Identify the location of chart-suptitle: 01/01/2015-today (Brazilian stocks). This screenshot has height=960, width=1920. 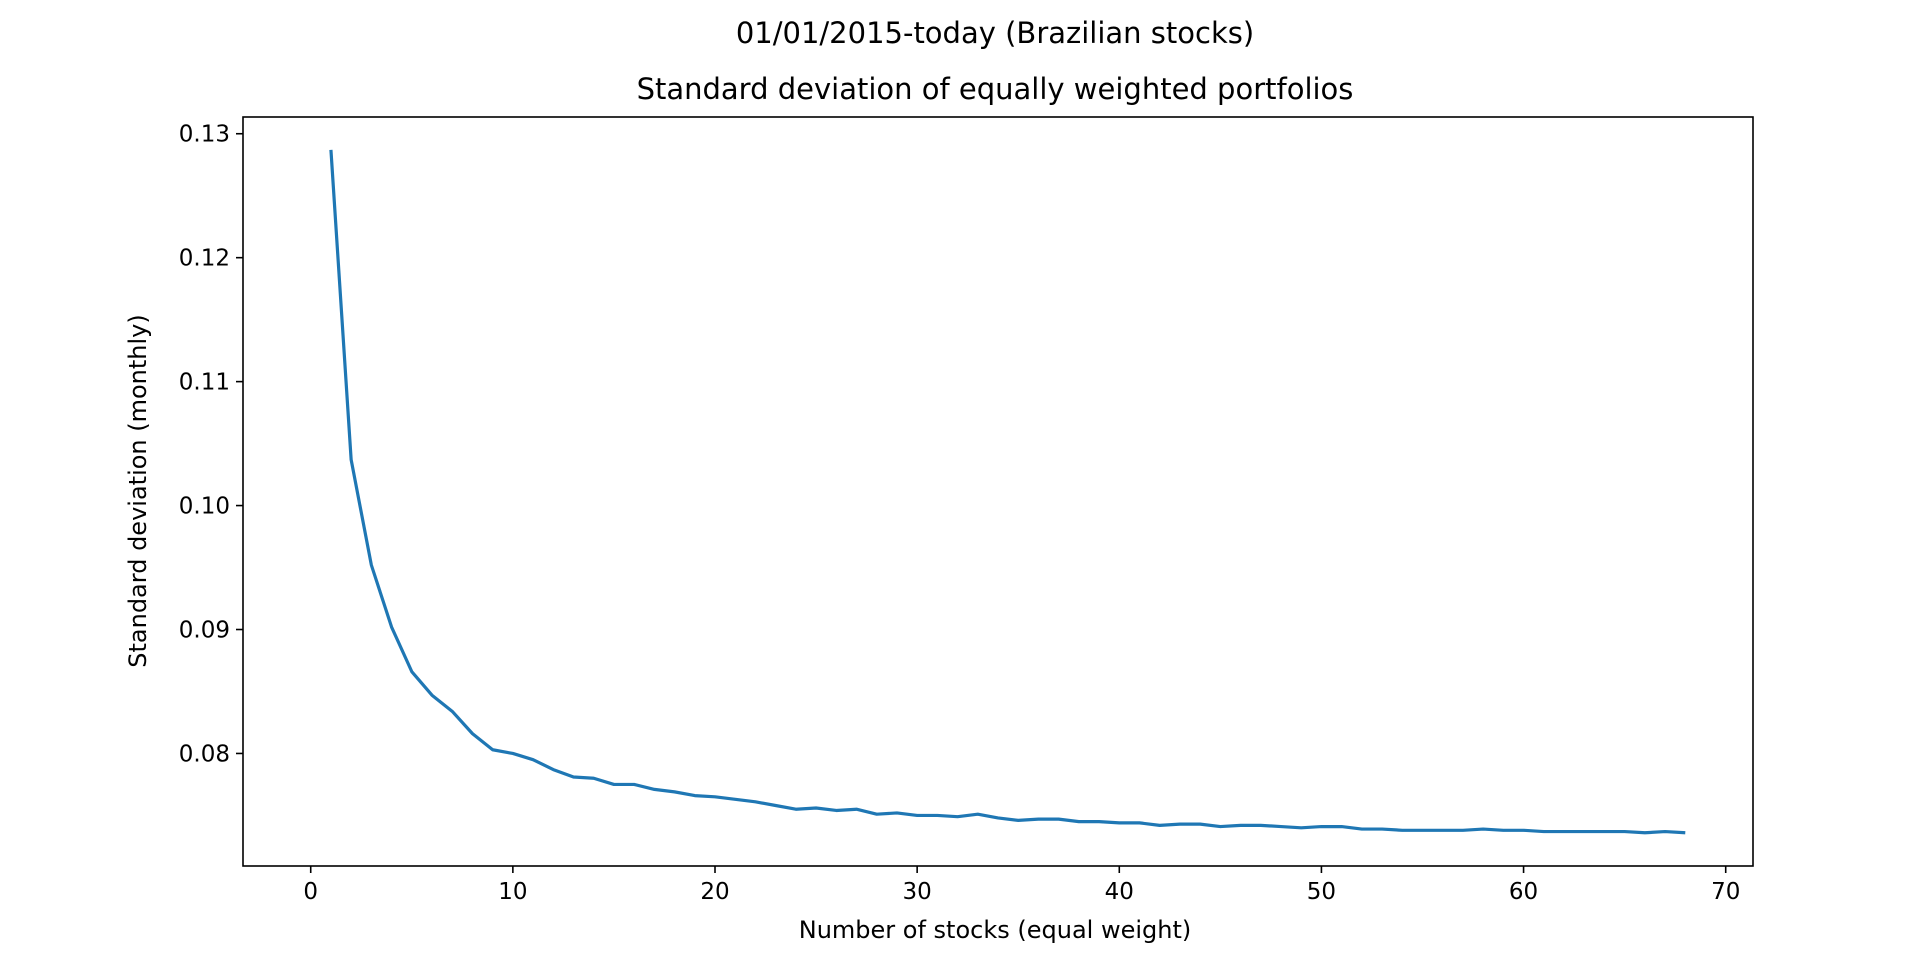
(995, 33).